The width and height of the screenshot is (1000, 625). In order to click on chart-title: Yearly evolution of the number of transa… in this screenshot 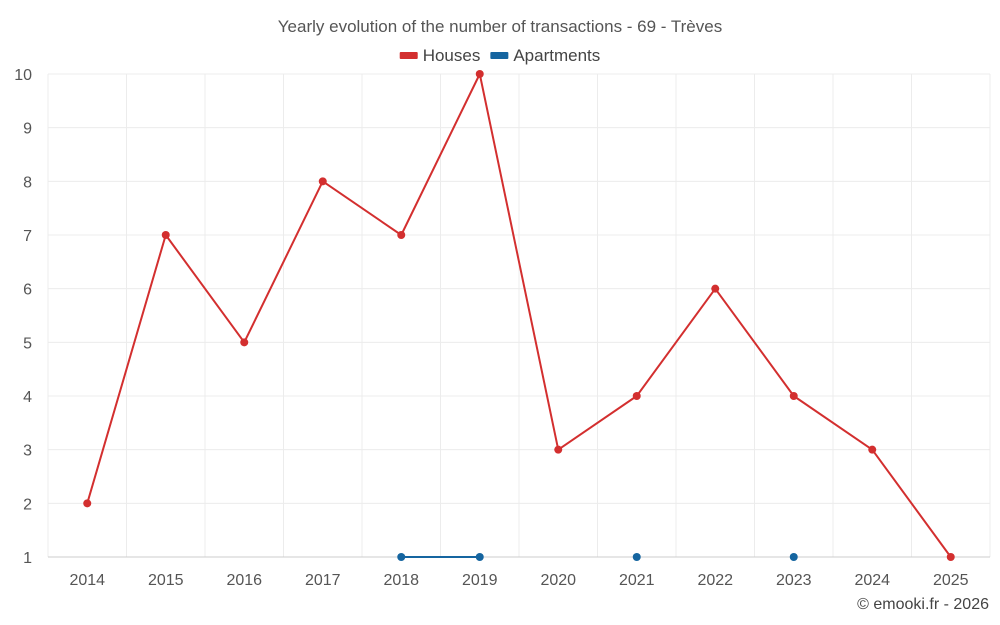, I will do `click(500, 26)`.